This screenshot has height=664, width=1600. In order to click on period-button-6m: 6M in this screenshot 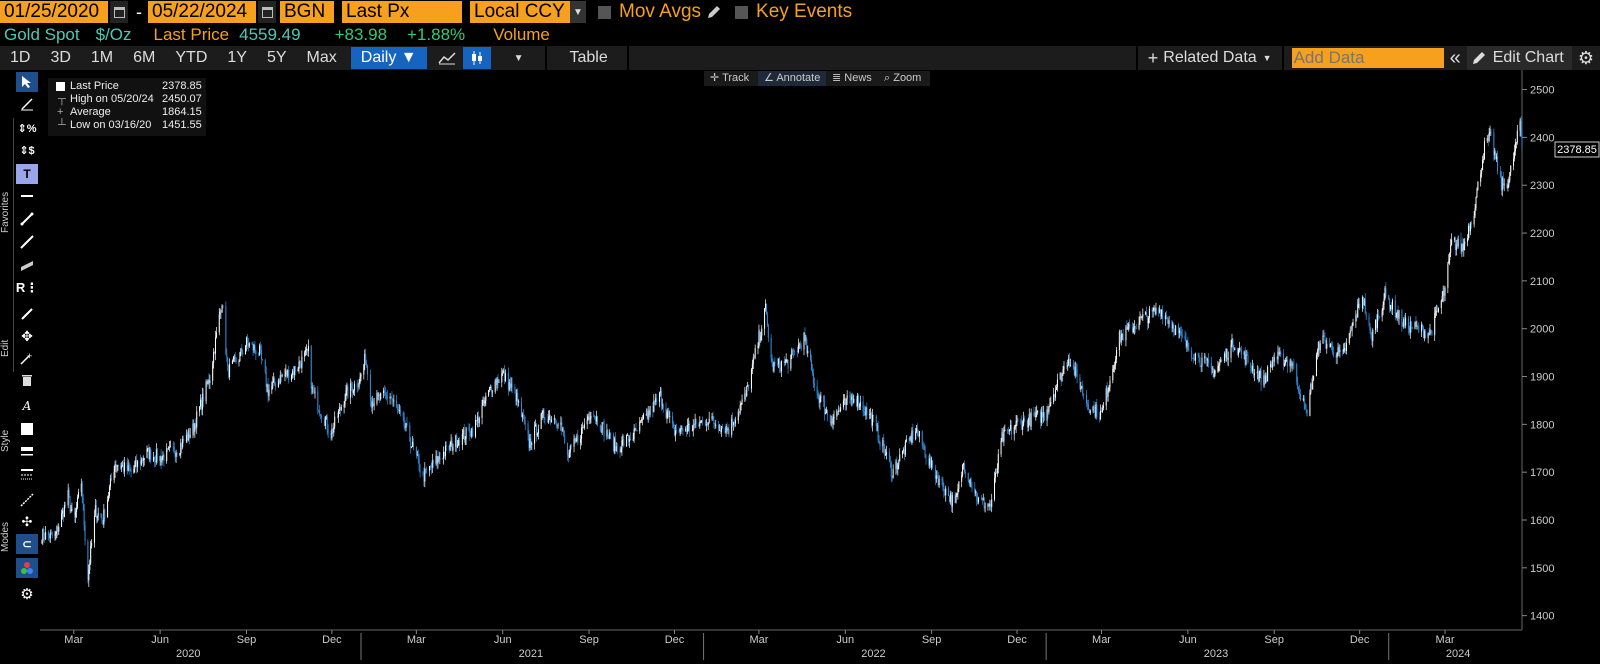, I will do `click(144, 57)`.